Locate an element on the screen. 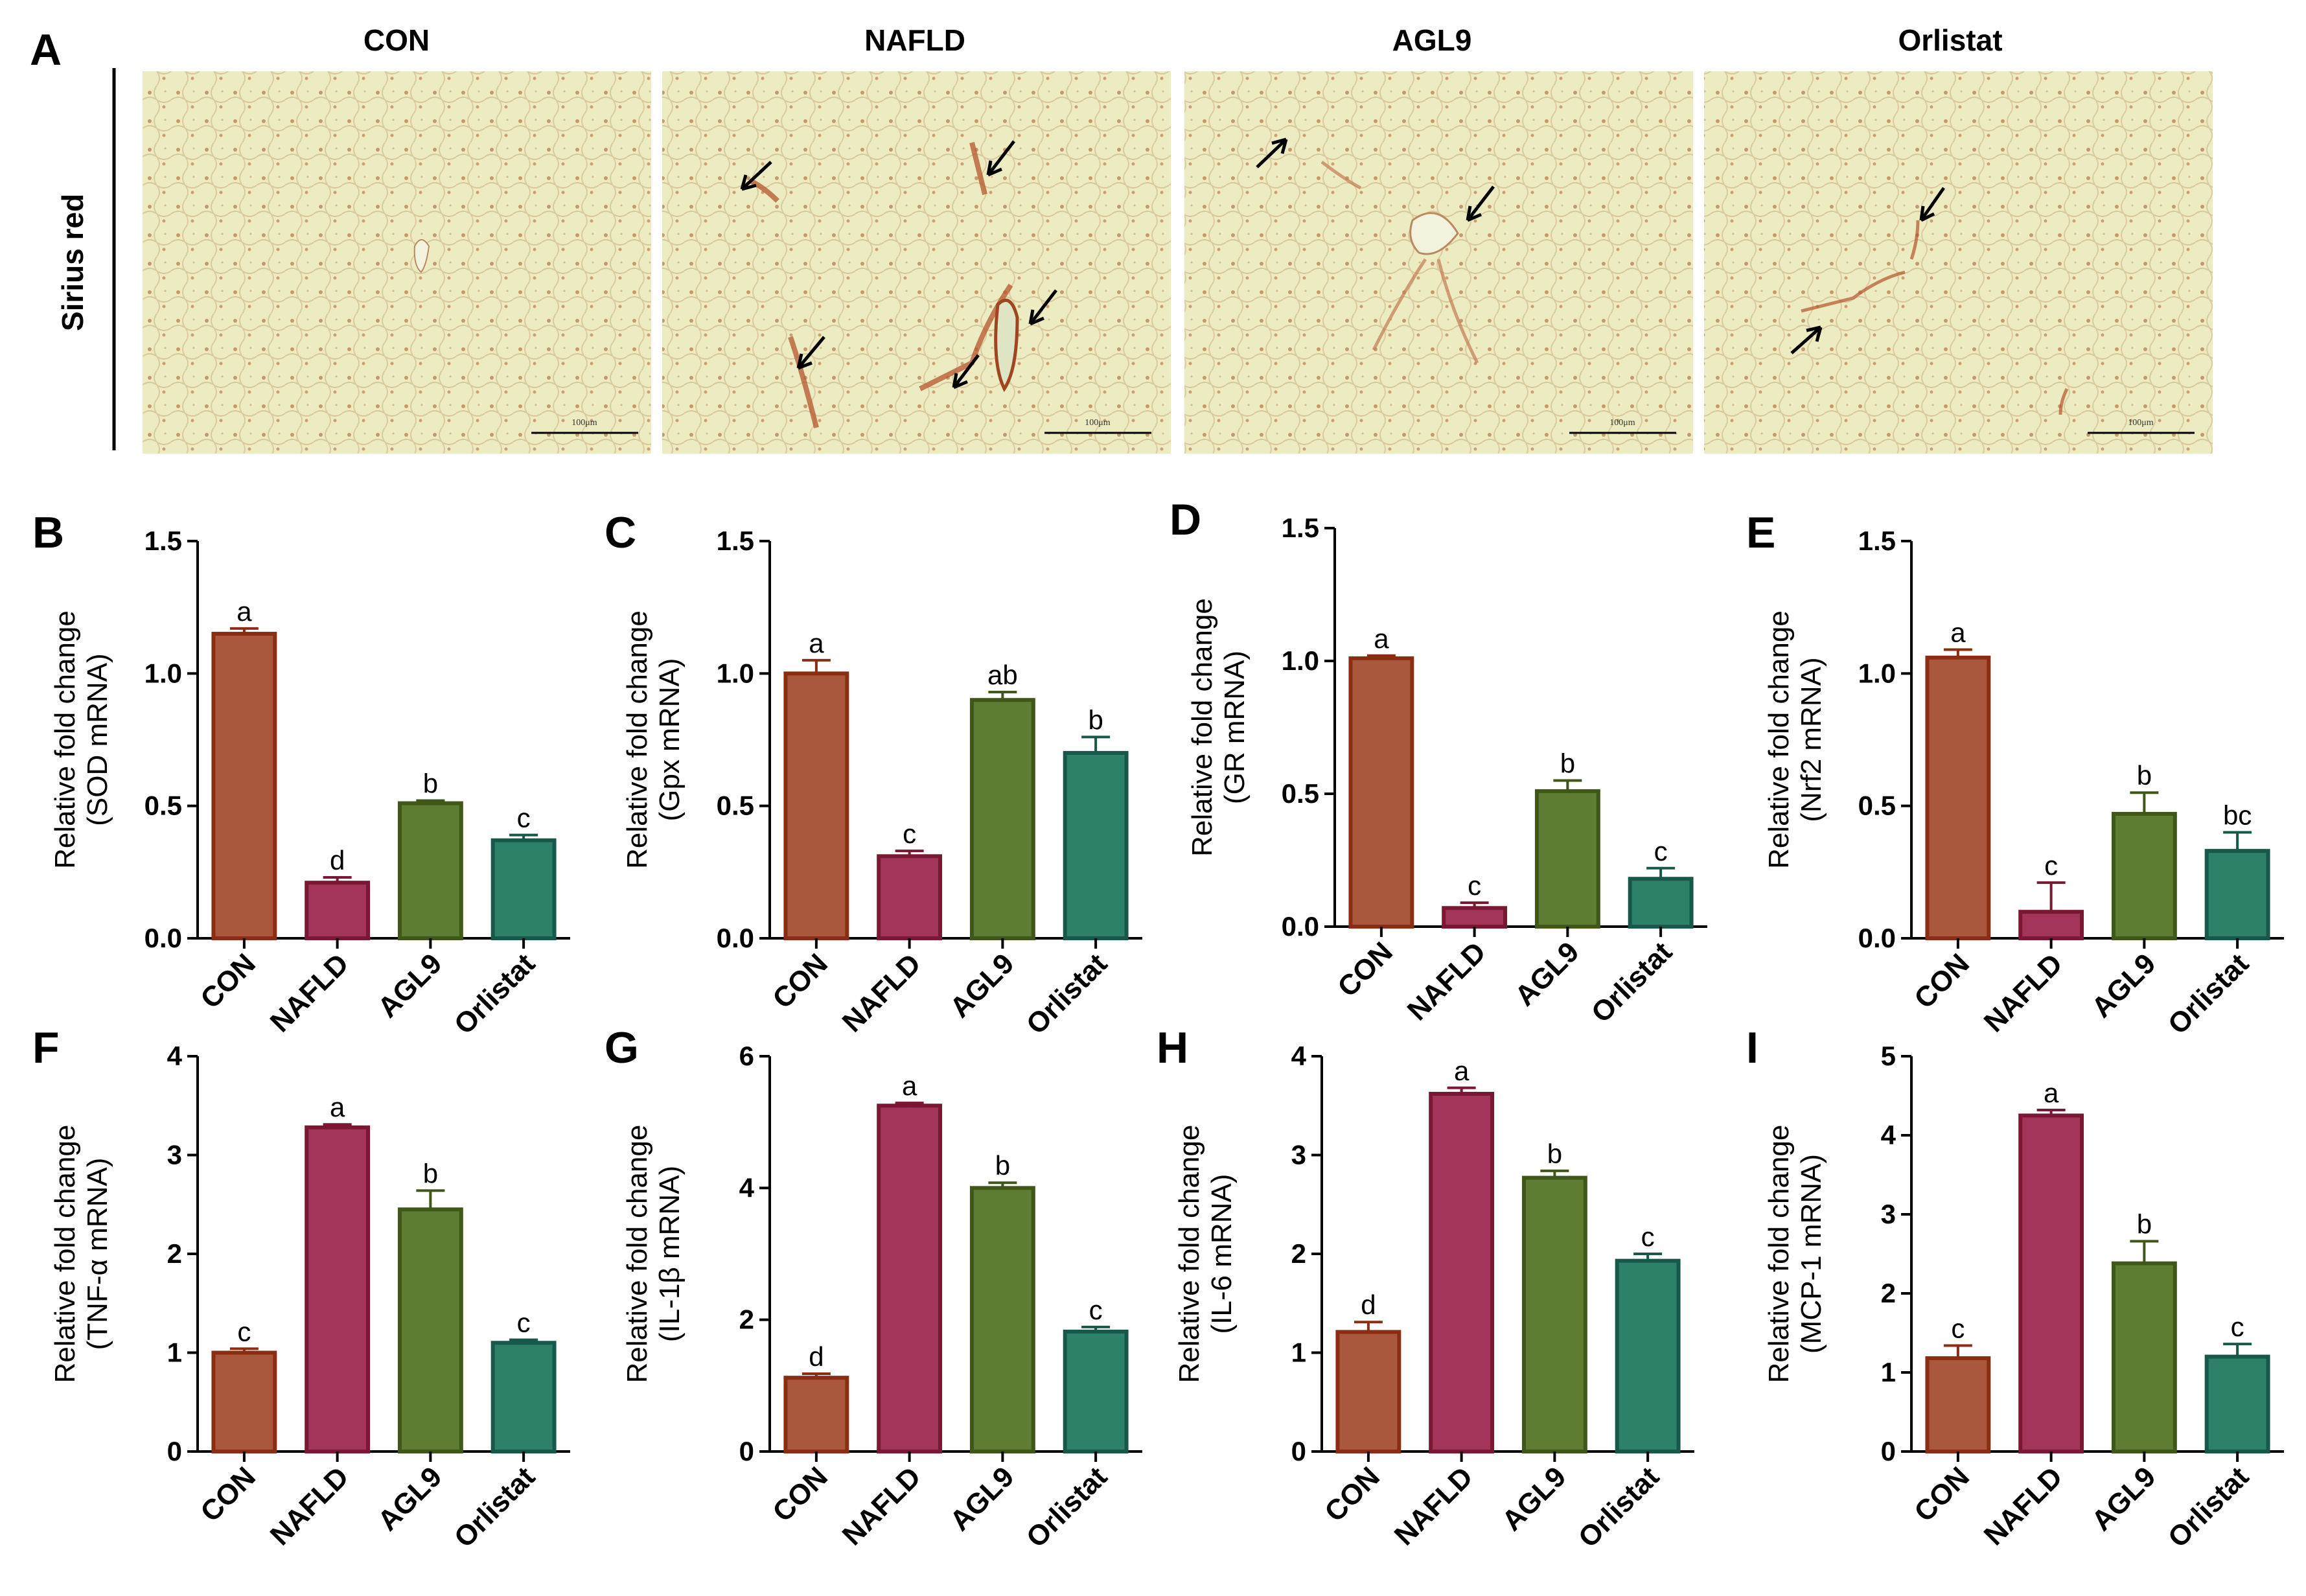 This screenshot has width=2306, height=1596. panel-letter: D is located at coordinates (1185, 519).